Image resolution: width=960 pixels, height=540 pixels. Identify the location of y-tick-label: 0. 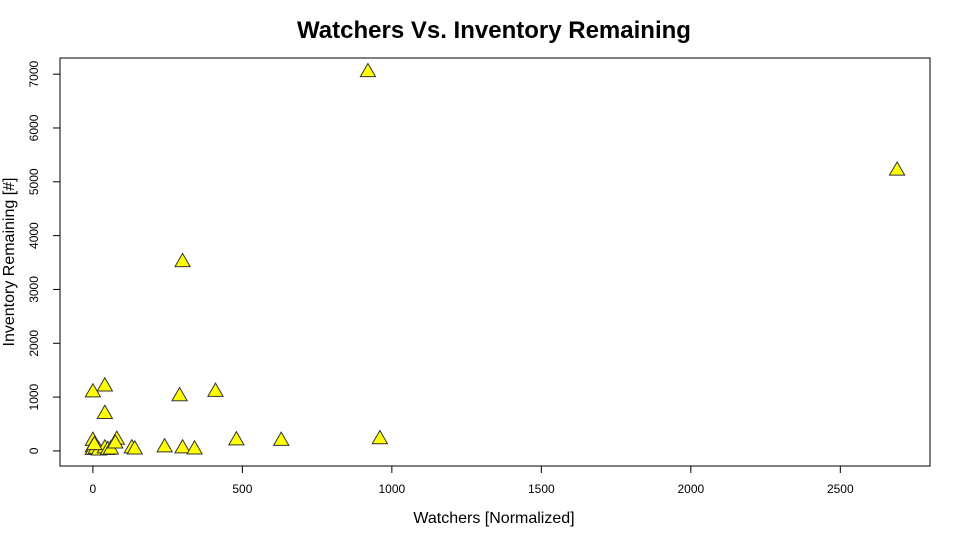
(34, 450).